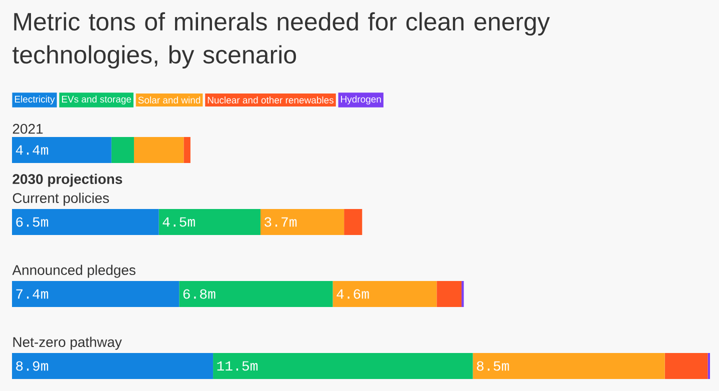 This screenshot has width=719, height=391. What do you see at coordinates (281, 40) in the screenshot?
I see `chart-title: Metric tons of minerals needed for clean energy technologies, by scenario` at bounding box center [281, 40].